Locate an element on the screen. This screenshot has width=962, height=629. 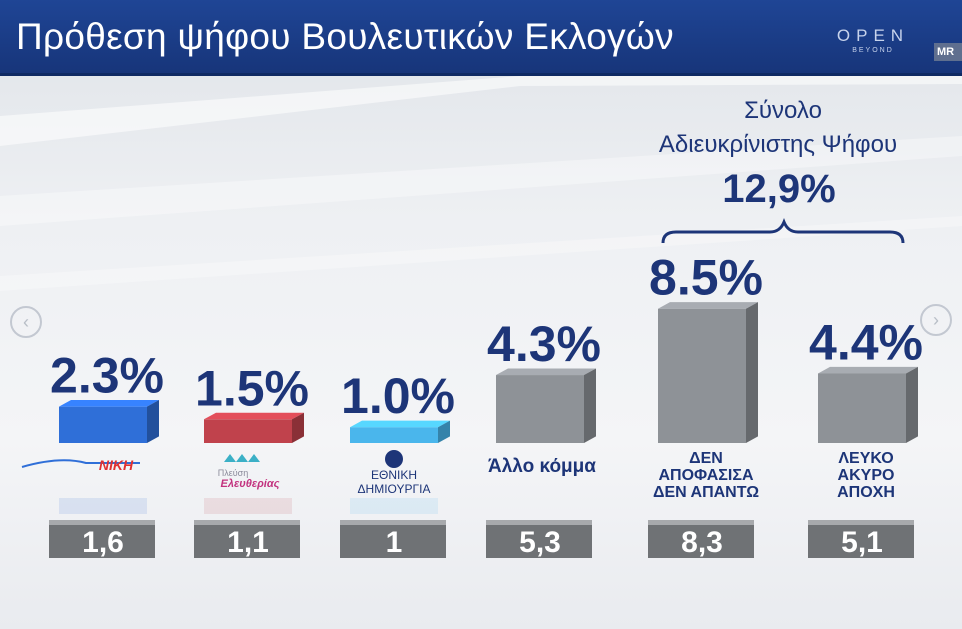
value-label-4: 4.3% is located at coordinates (544, 344).